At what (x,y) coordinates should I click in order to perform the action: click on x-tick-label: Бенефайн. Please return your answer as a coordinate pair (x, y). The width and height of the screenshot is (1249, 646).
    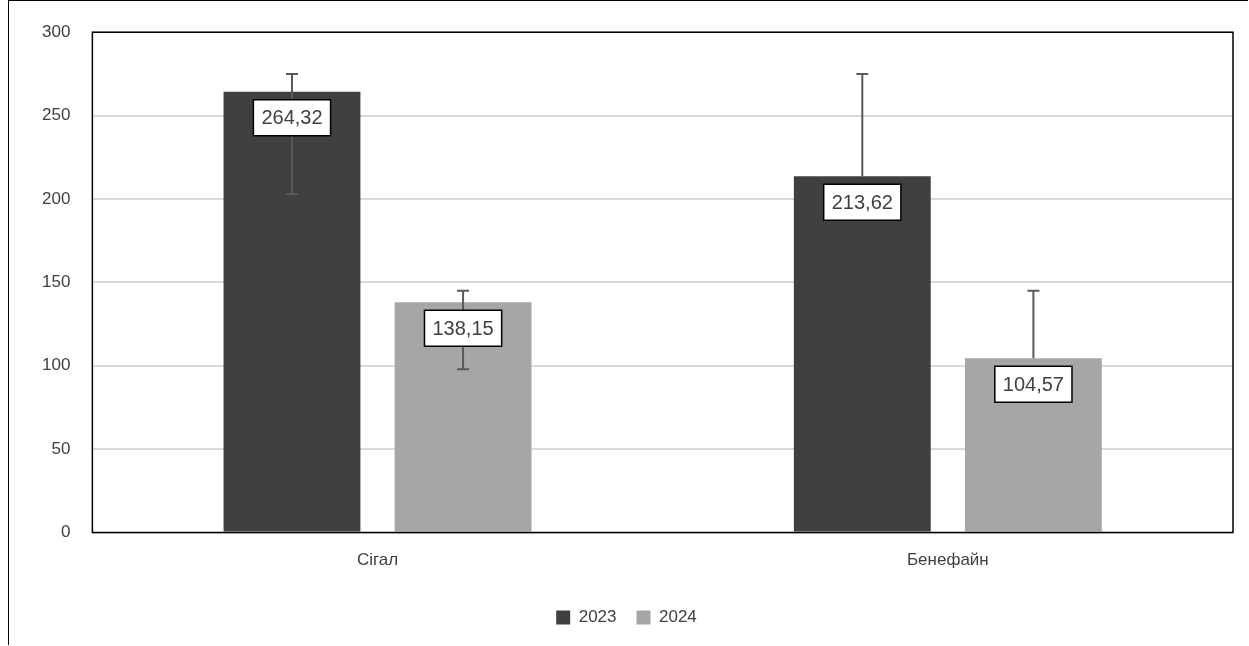
    Looking at the image, I should click on (947, 560).